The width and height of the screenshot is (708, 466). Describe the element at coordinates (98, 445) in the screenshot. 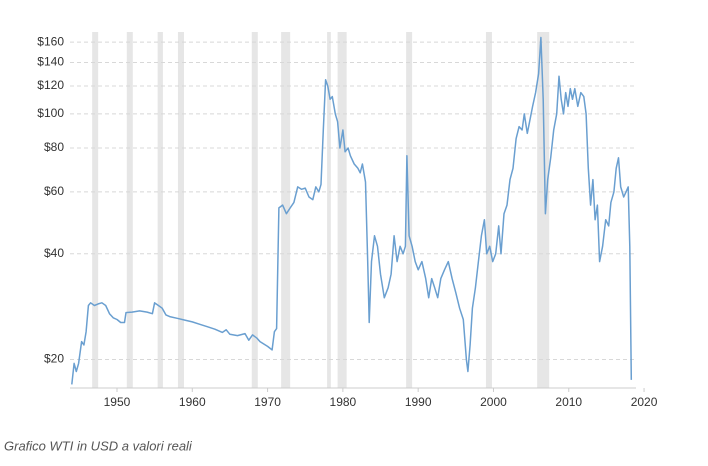

I see `caption: Grafico WTI in USD a valori reali` at that location.